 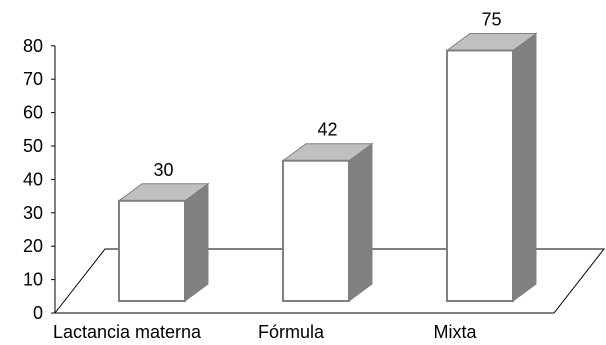 I want to click on data-label: 30, so click(x=163, y=170).